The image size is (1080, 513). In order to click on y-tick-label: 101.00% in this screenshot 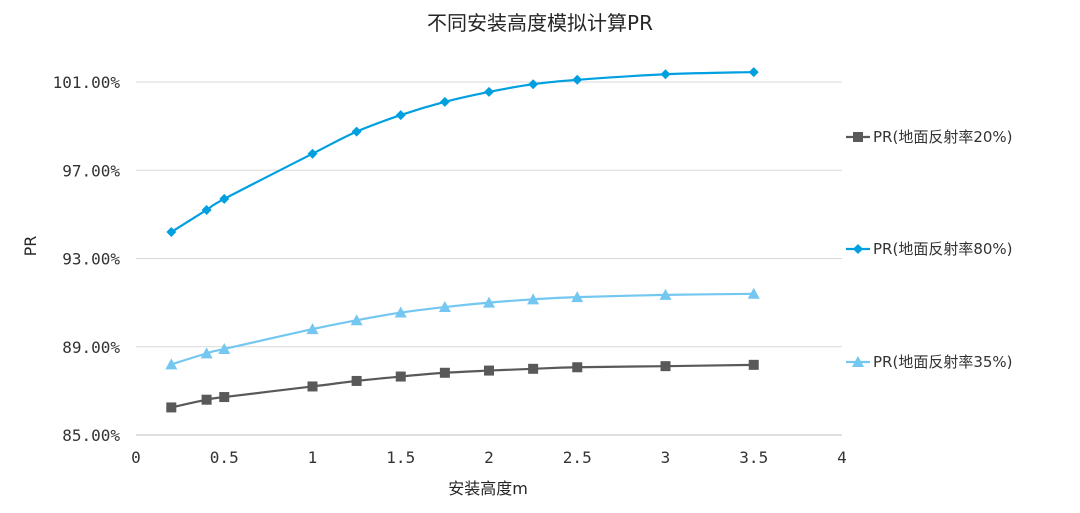, I will do `click(87, 82)`.